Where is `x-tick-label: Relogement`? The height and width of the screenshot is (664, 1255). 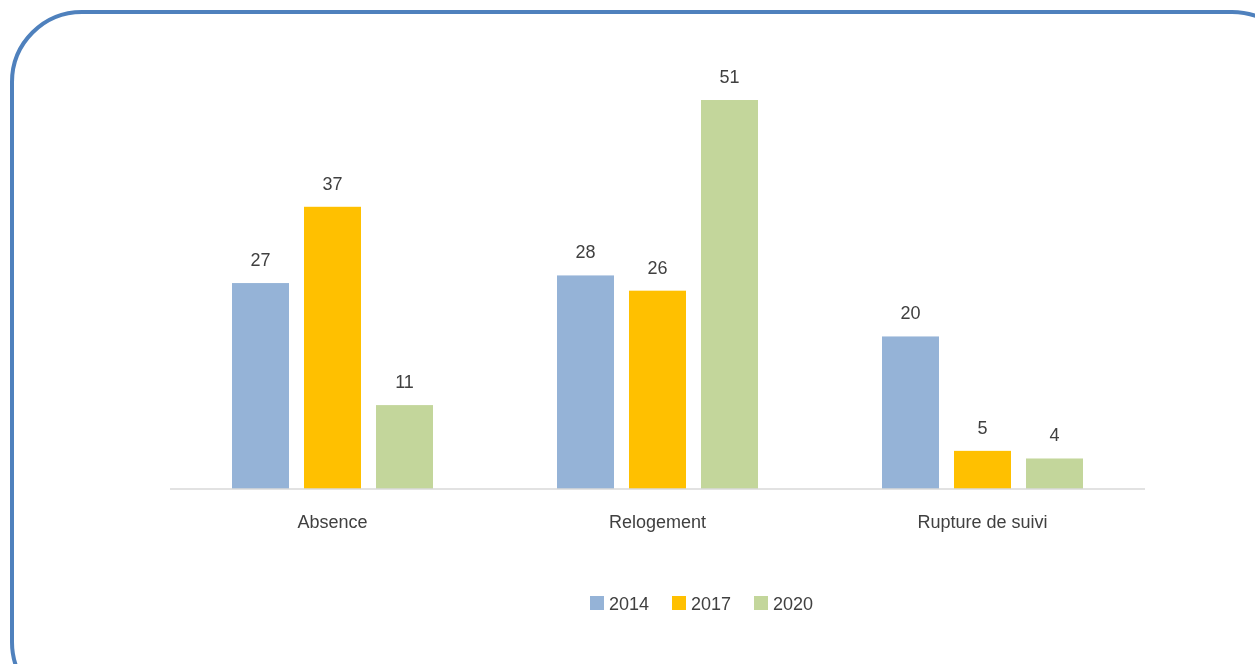 x-tick-label: Relogement is located at coordinates (657, 522).